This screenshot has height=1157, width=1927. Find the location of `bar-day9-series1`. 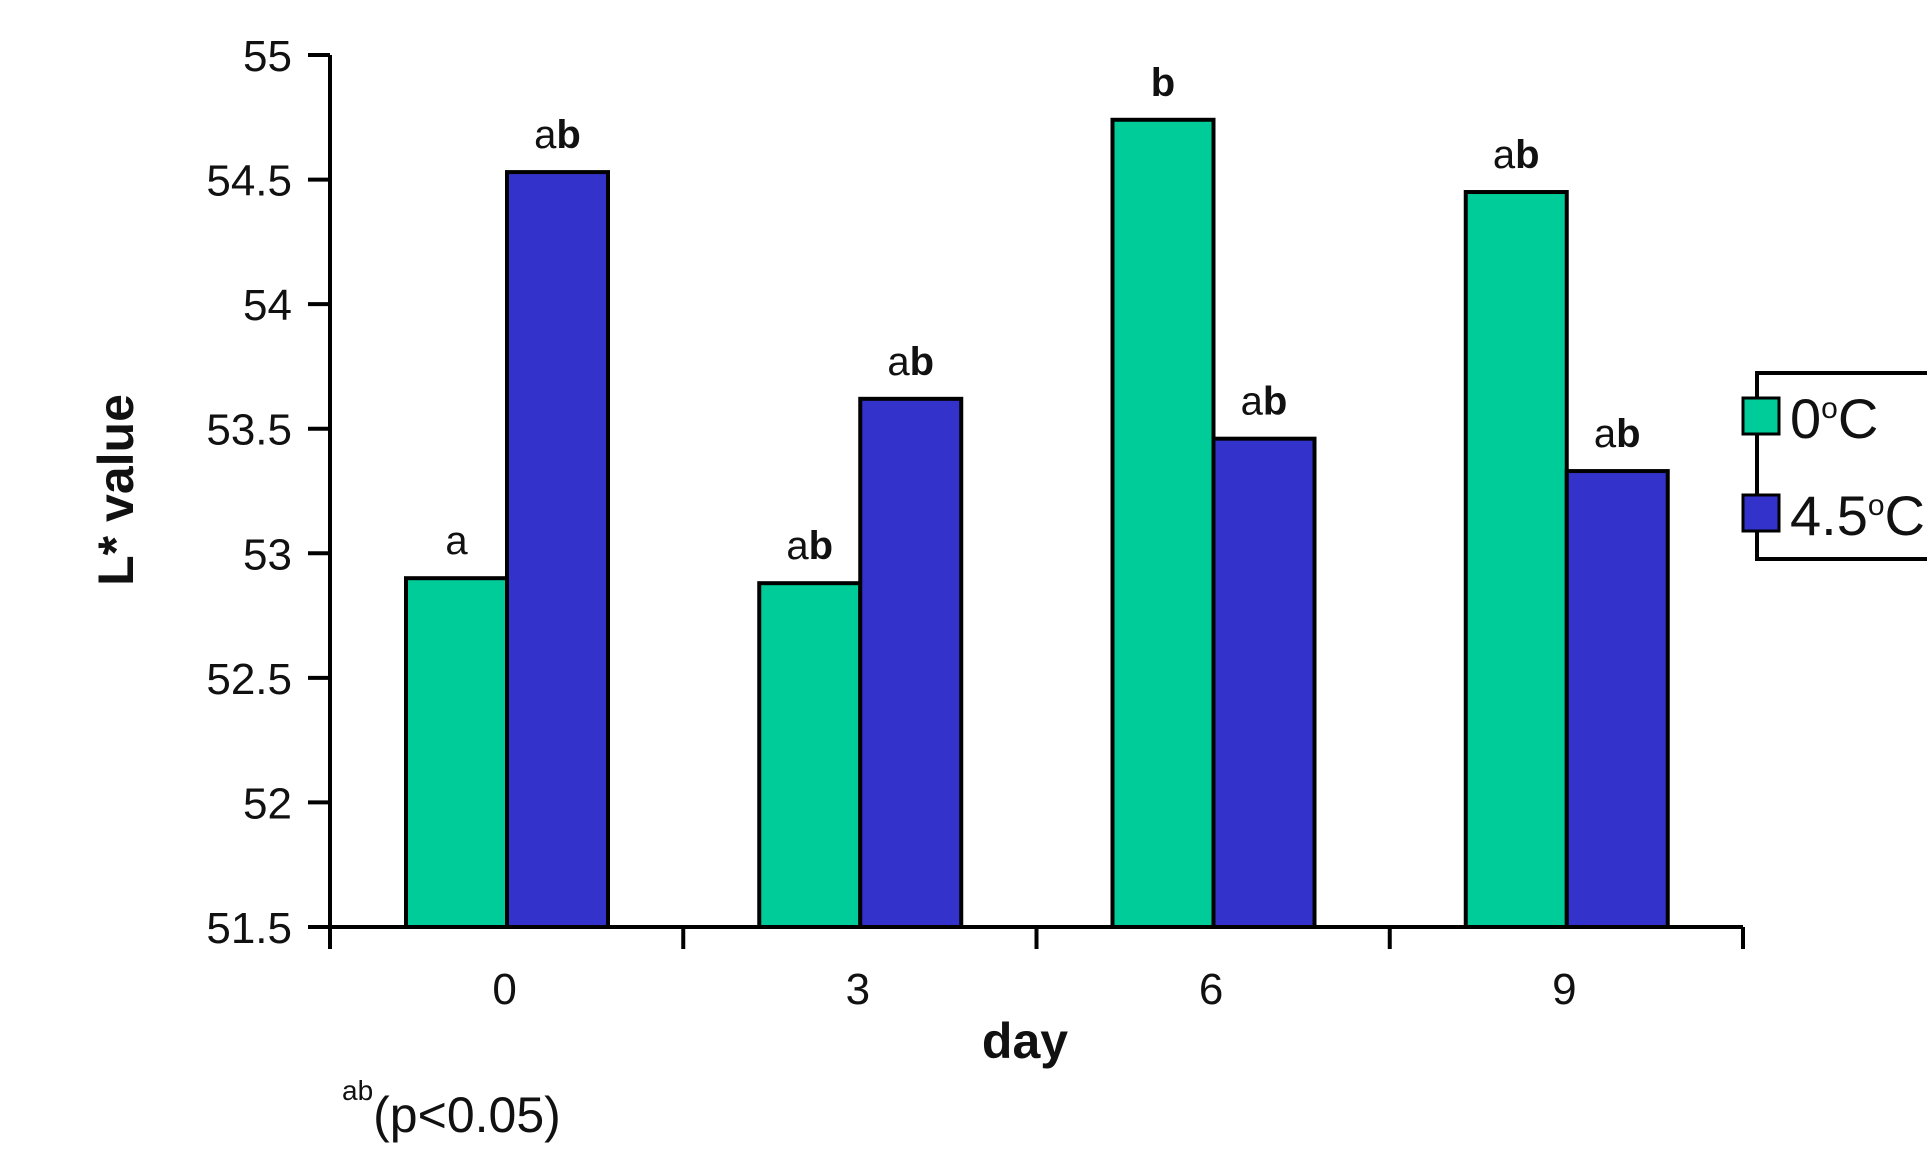

bar-day9-series1 is located at coordinates (1617, 699).